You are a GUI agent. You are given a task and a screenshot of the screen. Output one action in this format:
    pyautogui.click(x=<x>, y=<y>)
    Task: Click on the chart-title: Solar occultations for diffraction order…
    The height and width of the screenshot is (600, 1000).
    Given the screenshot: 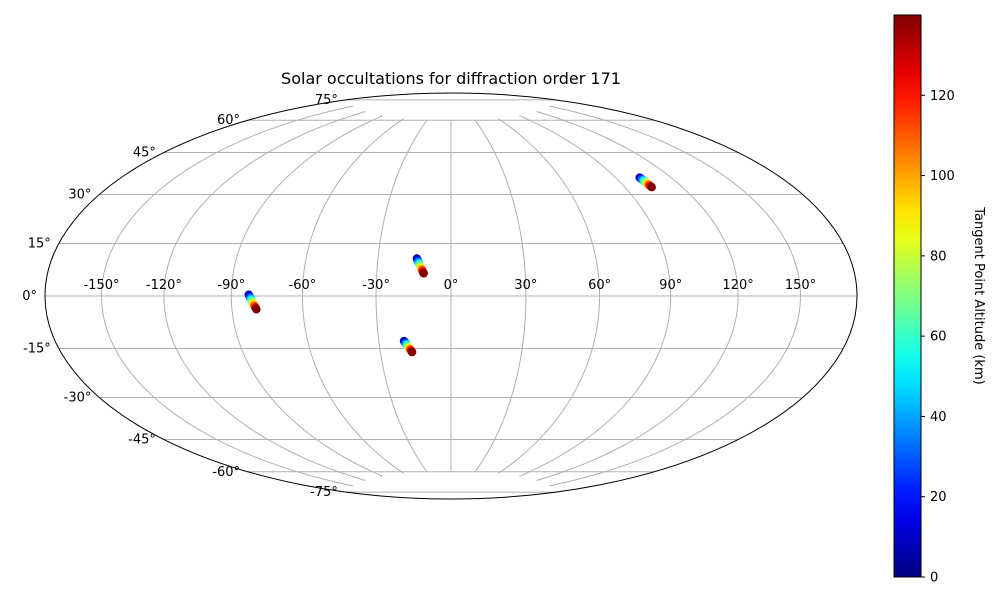 What is the action you would take?
    pyautogui.click(x=451, y=78)
    